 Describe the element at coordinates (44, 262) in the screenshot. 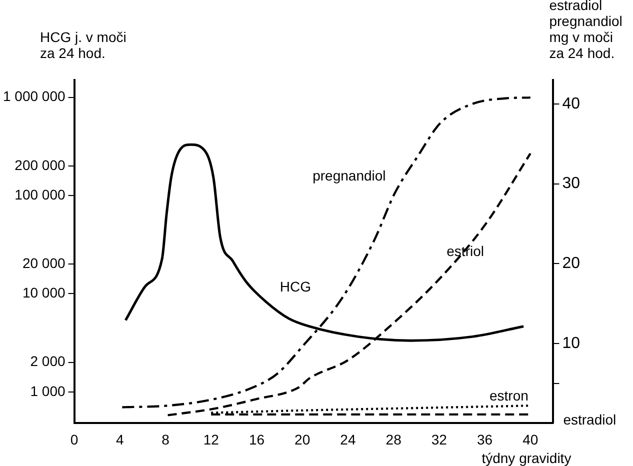

I see `y-tick-label: 20 000` at that location.